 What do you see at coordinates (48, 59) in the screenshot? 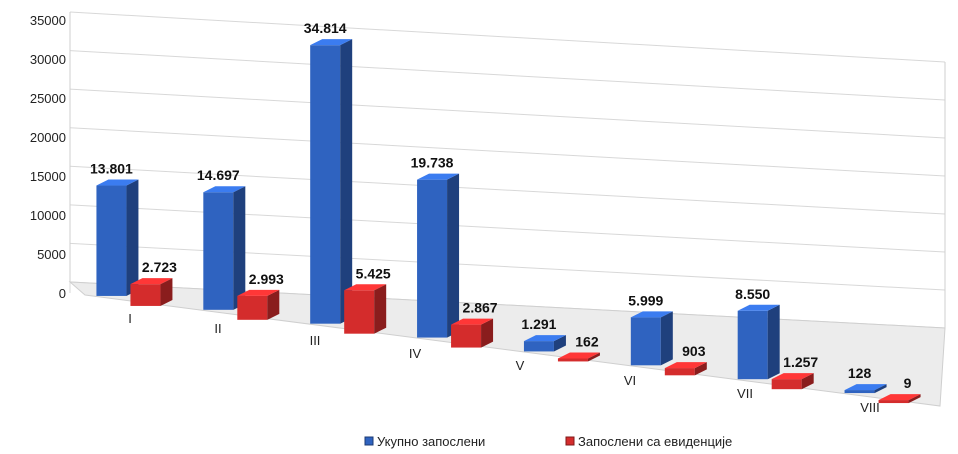
I see `y-tick-label: 30000` at bounding box center [48, 59].